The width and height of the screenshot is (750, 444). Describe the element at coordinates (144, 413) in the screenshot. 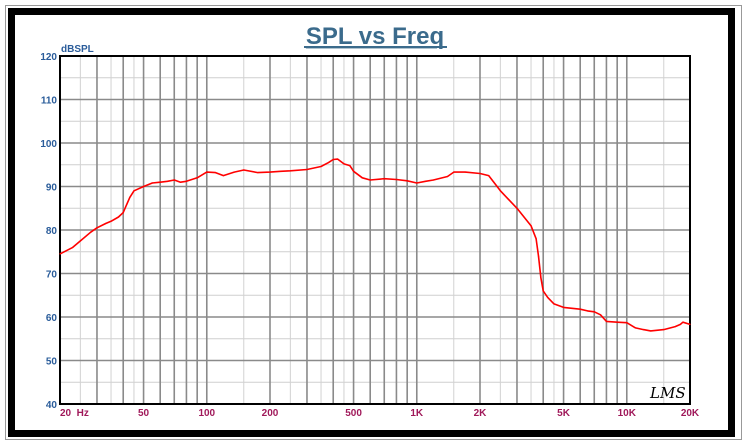

I see `x-tick-label: 50` at that location.